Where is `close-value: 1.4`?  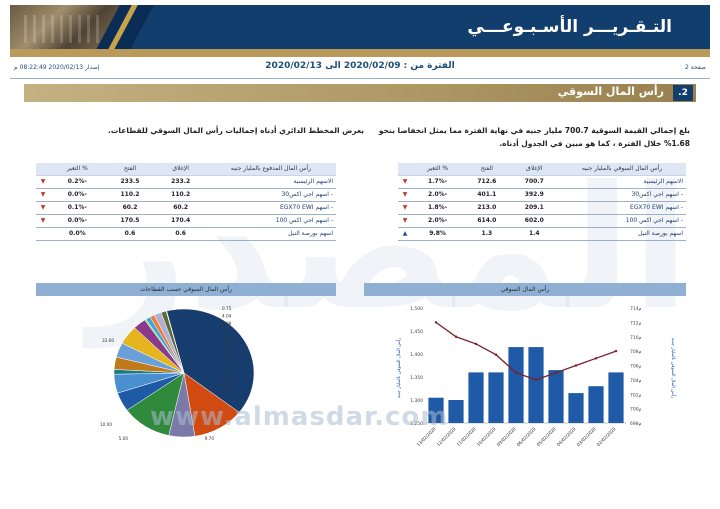
close-value: 1.4 is located at coordinates (534, 234).